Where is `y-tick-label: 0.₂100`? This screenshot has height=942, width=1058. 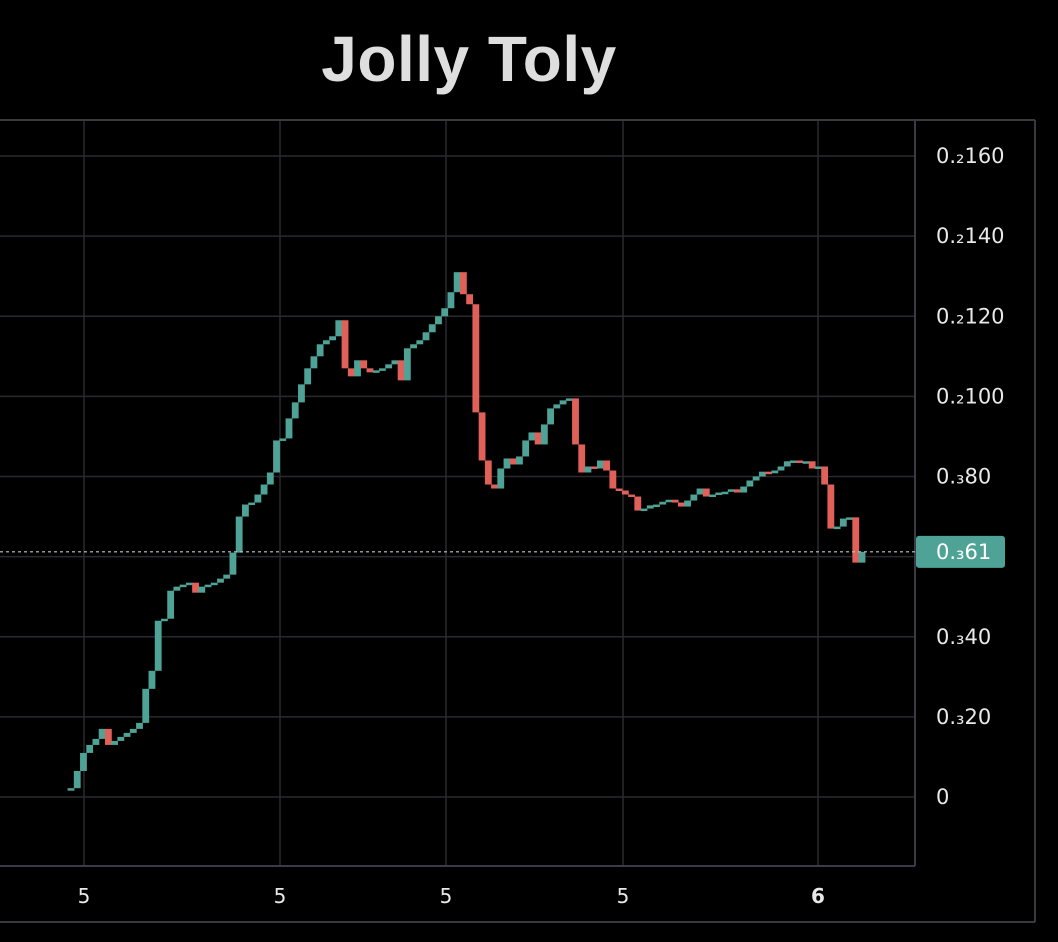
y-tick-label: 0.₂100 is located at coordinates (970, 396).